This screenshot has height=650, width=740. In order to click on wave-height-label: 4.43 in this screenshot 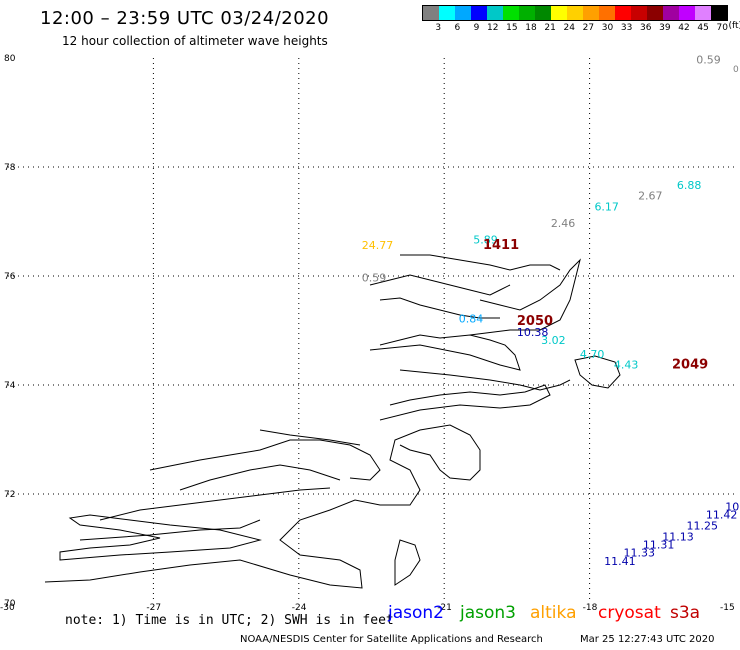, I will do `click(626, 365)`.